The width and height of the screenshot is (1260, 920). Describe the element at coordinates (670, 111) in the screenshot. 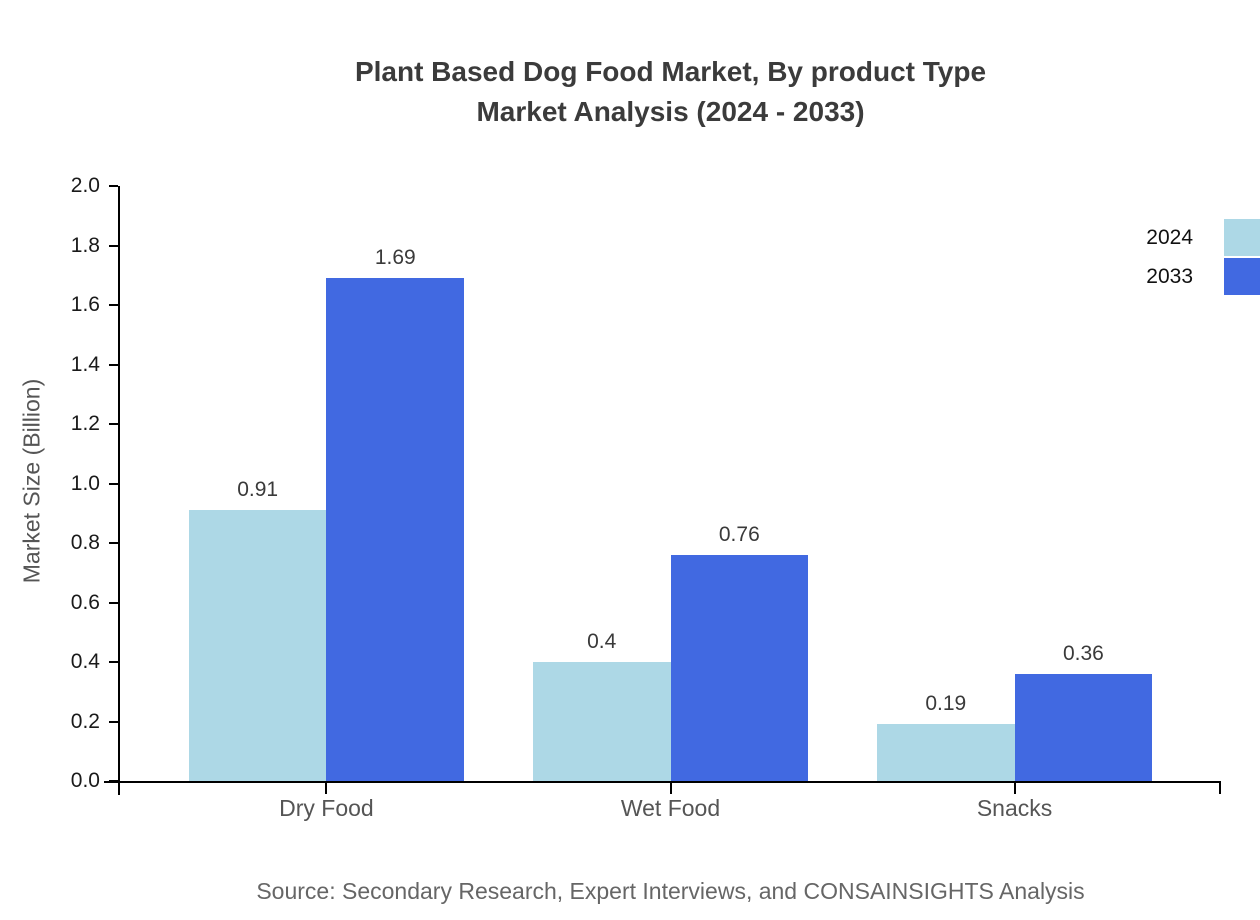

I see `chart-title-line-2: Market Analysis (2024 - 2033)` at that location.